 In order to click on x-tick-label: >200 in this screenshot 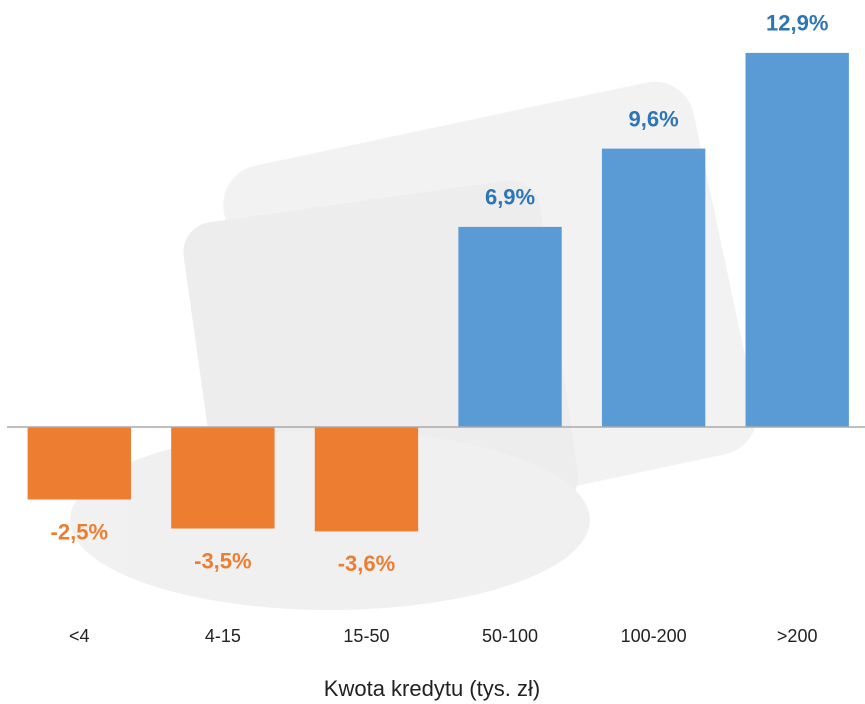, I will do `click(797, 636)`.